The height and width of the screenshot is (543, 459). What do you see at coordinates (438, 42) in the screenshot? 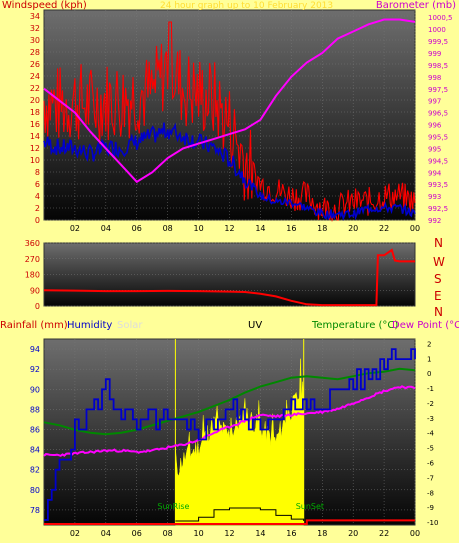
I see `p1-y2-tick: 999,5` at bounding box center [438, 42].